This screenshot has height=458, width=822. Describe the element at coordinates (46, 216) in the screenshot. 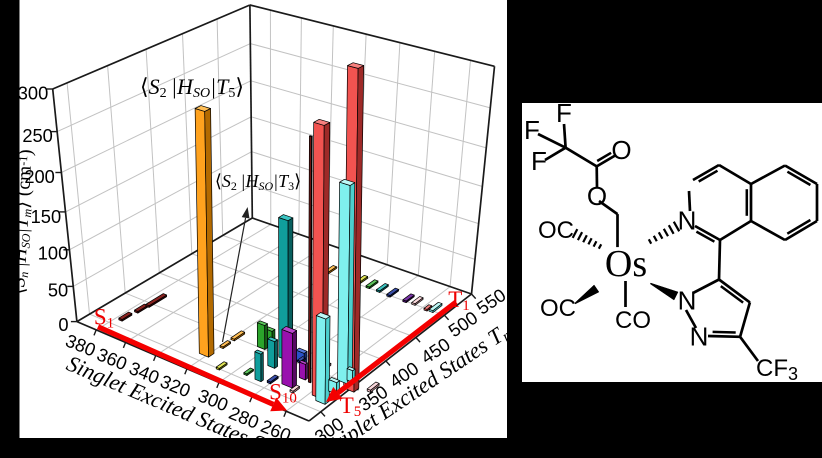

I see `svg-text: 150` at that location.